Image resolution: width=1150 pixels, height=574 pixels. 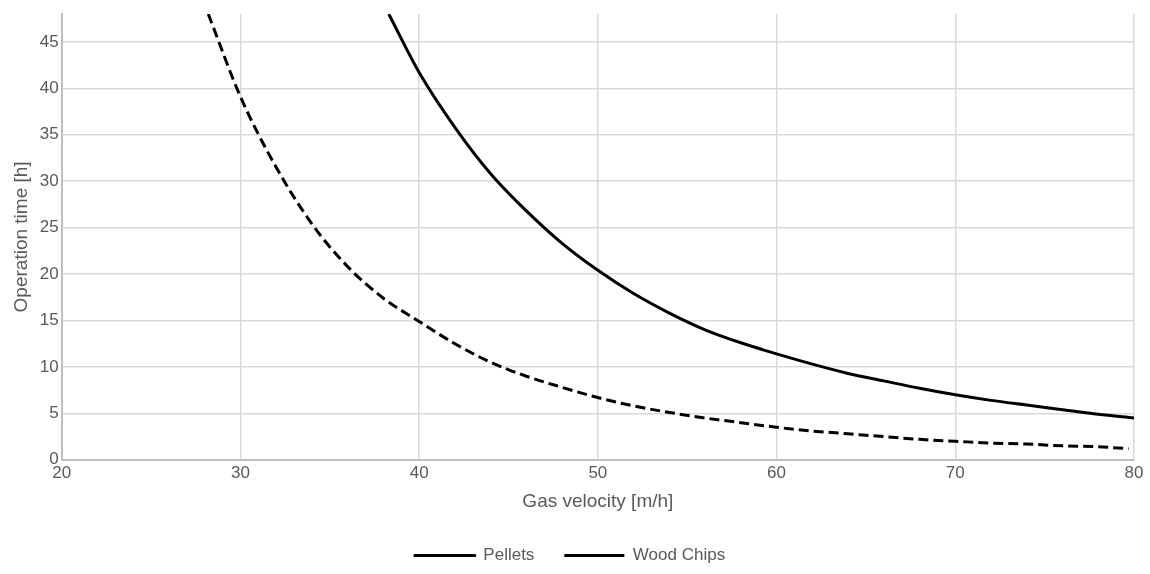 What do you see at coordinates (598, 500) in the screenshot?
I see `x-axis-title: Gas velocity [m/h]` at bounding box center [598, 500].